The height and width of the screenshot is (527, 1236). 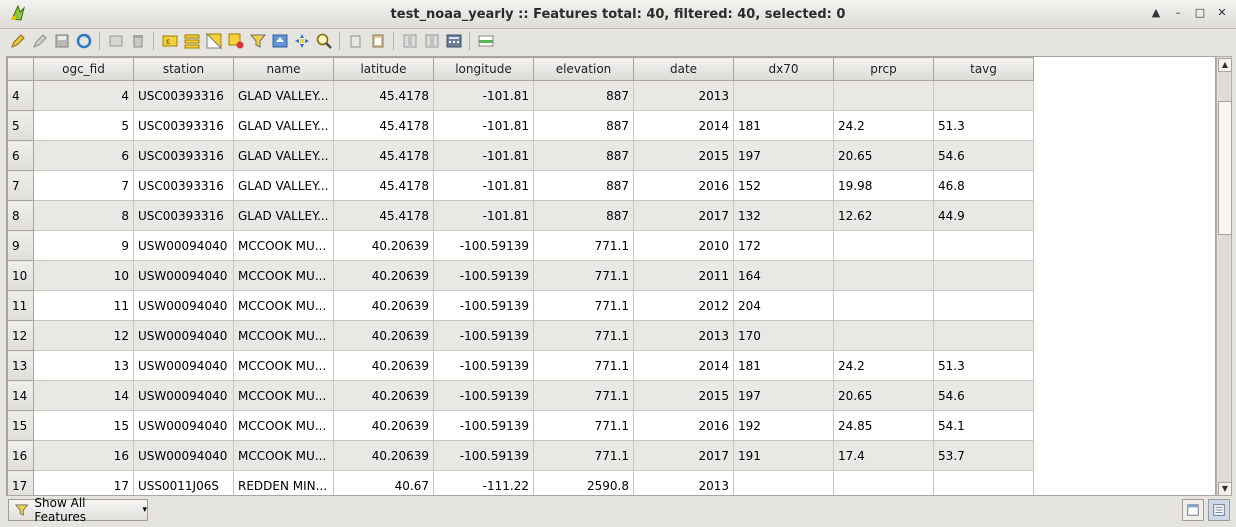 I want to click on cell-dx70: 152, so click(x=783, y=185).